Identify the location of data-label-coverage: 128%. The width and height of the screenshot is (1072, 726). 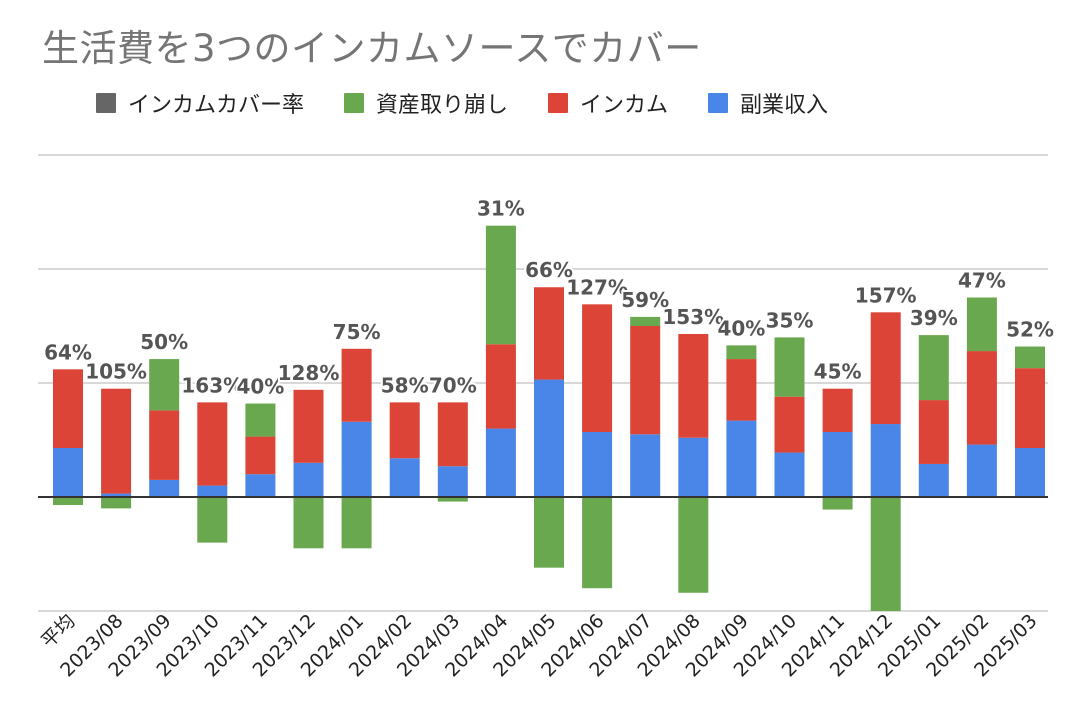
(309, 373).